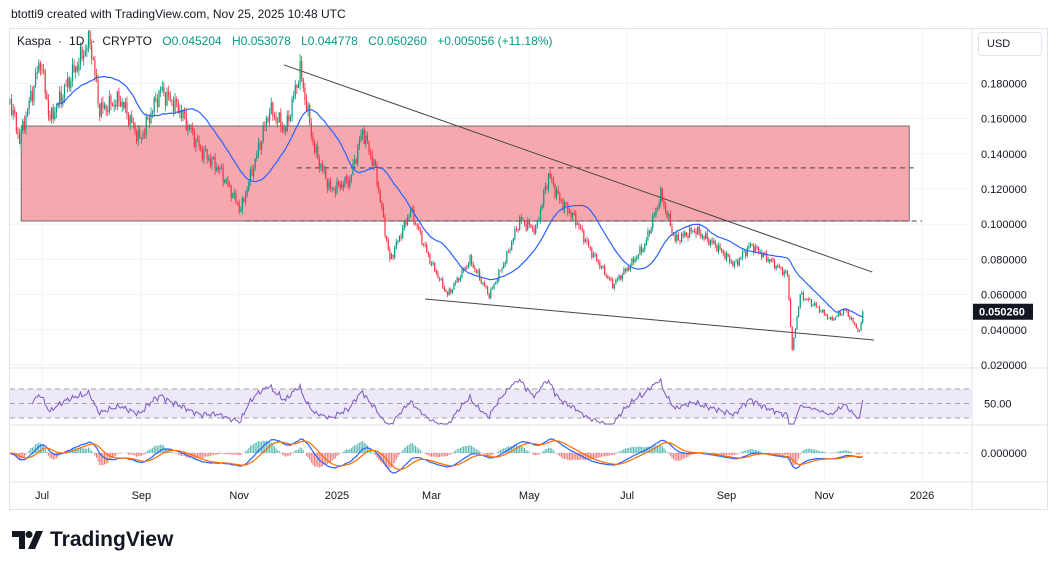 The height and width of the screenshot is (571, 1057). I want to click on rsi-pane, so click(491, 401).